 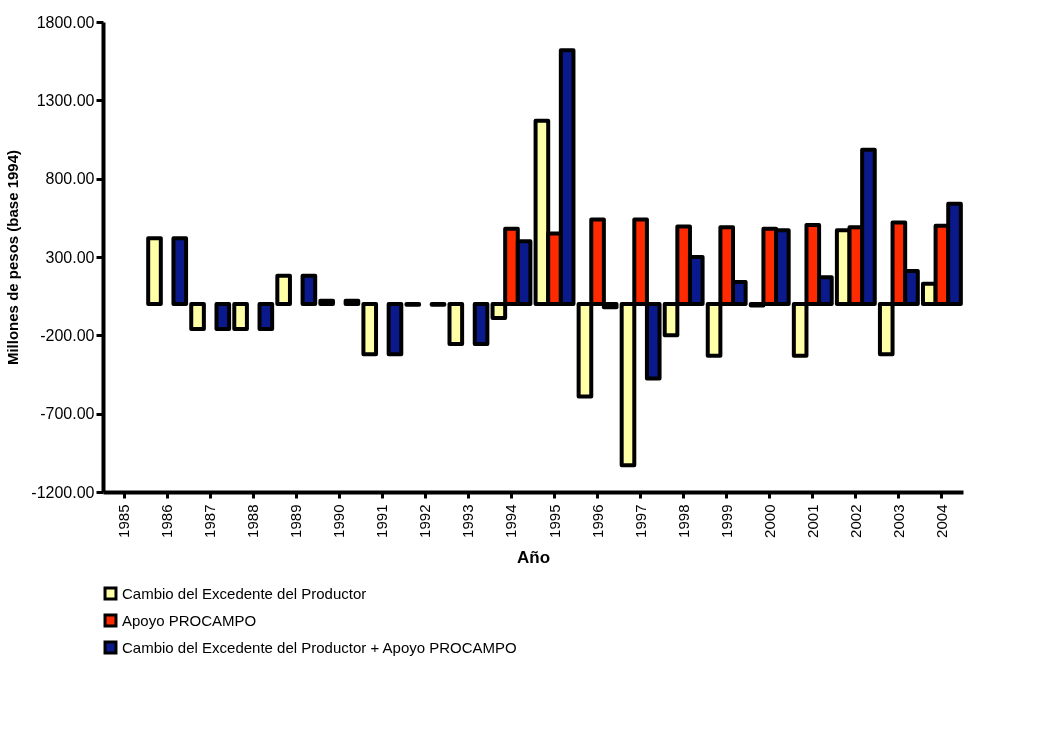 I want to click on x-tick-label: 1998, so click(x=683, y=521).